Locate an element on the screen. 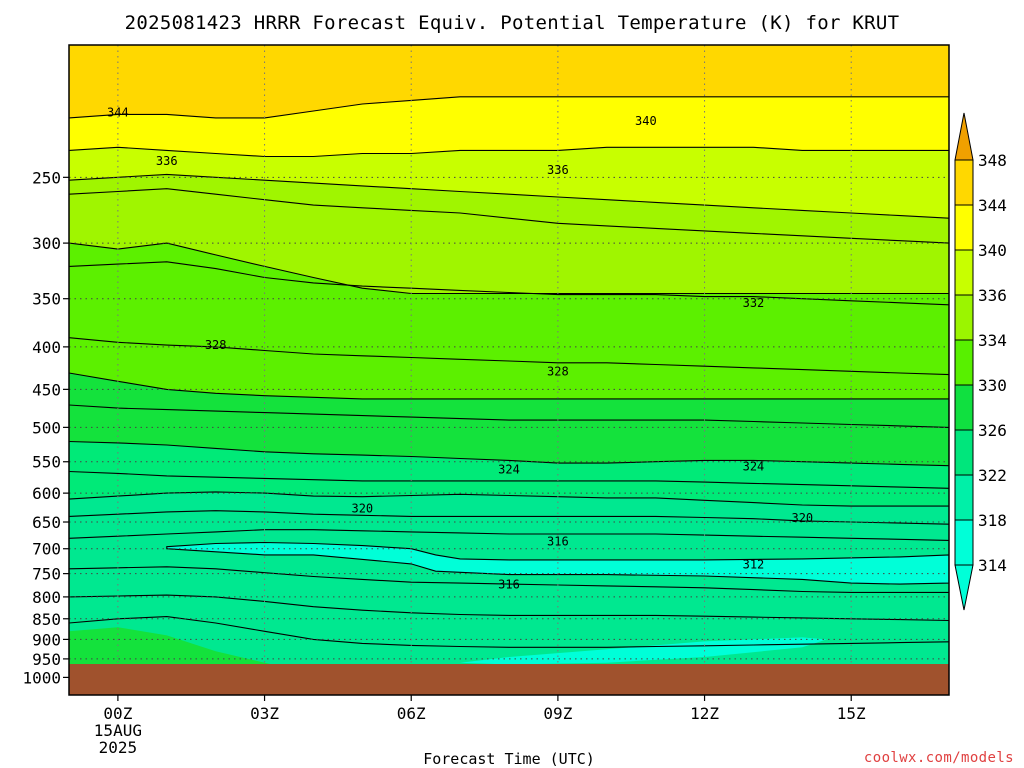 The width and height of the screenshot is (1024, 768). y-tick-label: 650 is located at coordinates (46, 522).